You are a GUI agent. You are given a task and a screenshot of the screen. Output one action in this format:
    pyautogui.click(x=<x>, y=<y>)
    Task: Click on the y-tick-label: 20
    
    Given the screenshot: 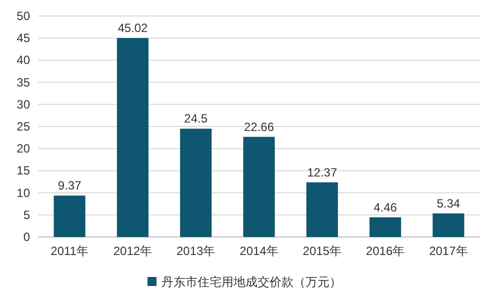 What is the action you would take?
    pyautogui.click(x=23, y=149)
    